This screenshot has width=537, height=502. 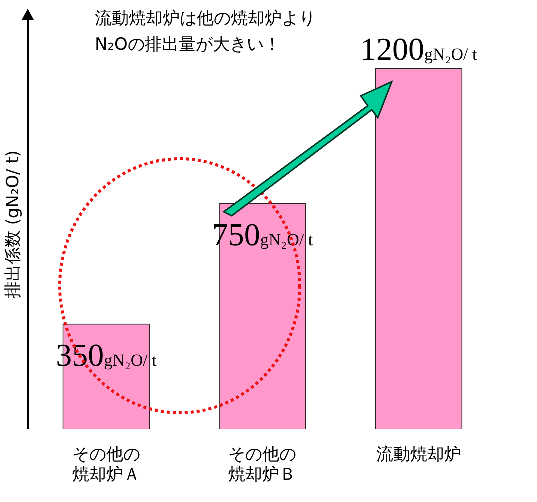 I want to click on annotation: 流動焼却炉は他の焼却炉よりN₂Oの排出量が大きい！, so click(x=206, y=32).